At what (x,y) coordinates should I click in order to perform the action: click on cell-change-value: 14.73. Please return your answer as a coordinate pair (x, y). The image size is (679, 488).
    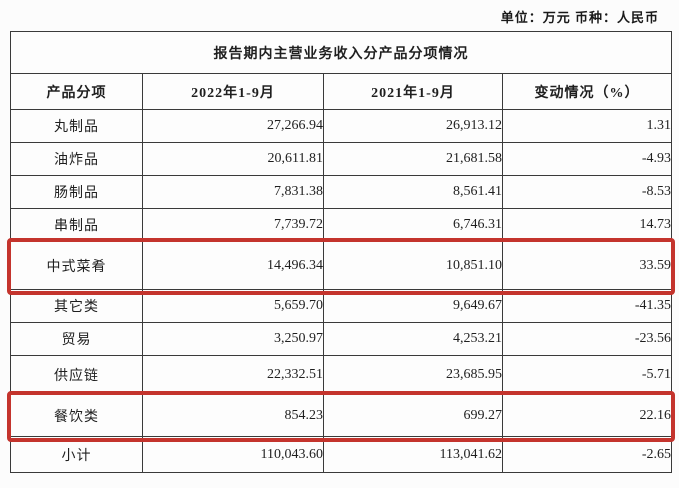
    Looking at the image, I should click on (587, 225).